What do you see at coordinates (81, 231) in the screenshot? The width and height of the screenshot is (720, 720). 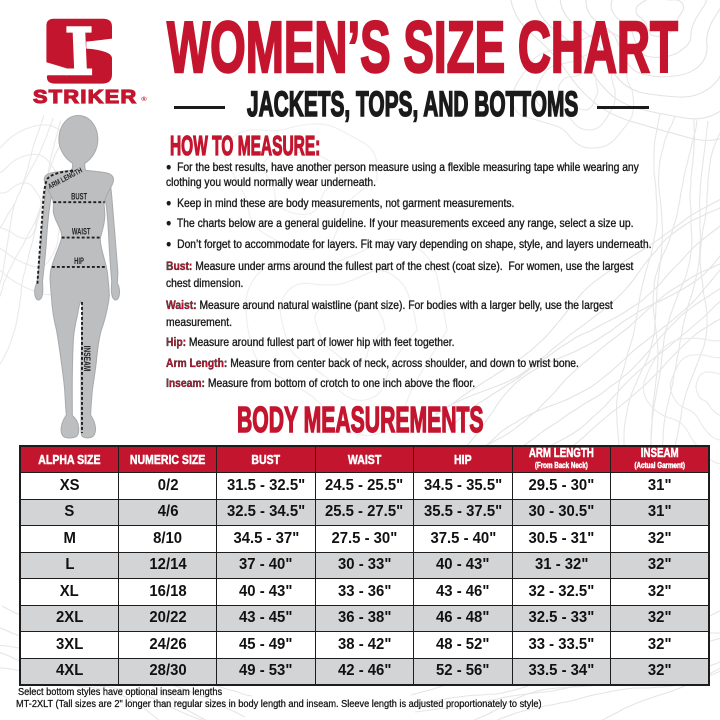 I see `svg-text: WAIST` at bounding box center [81, 231].